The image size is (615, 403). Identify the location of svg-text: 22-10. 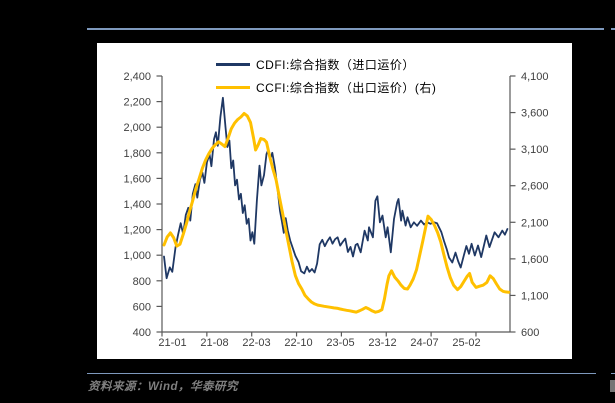
(298, 343).